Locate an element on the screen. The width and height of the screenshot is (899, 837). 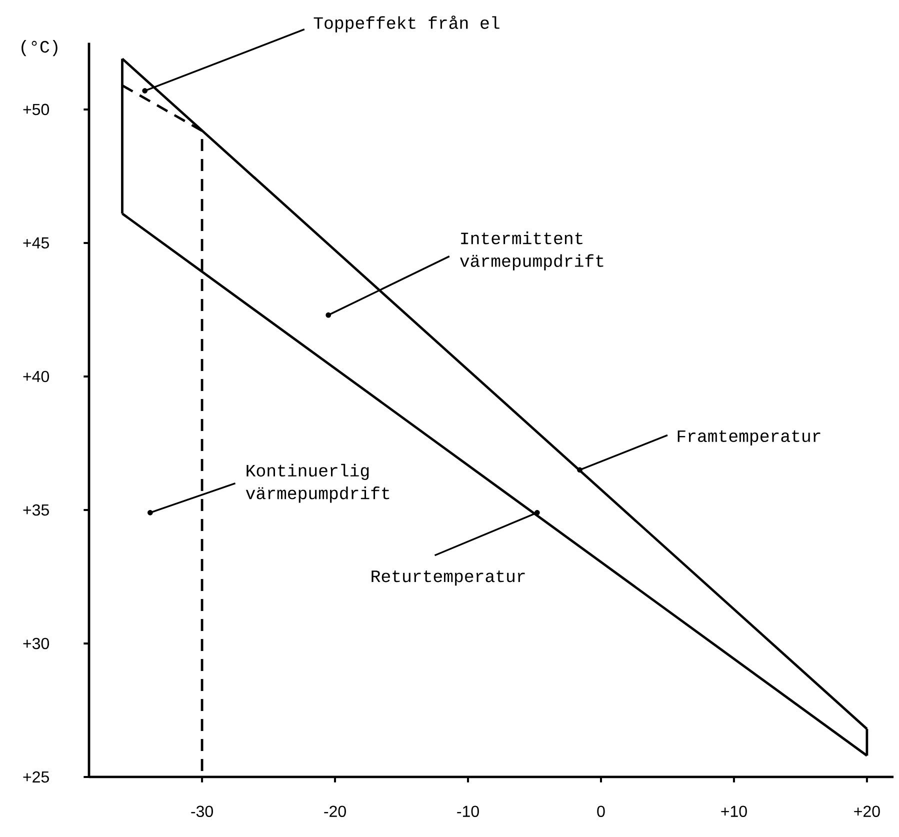
y-tick-label: +35 is located at coordinates (36, 510).